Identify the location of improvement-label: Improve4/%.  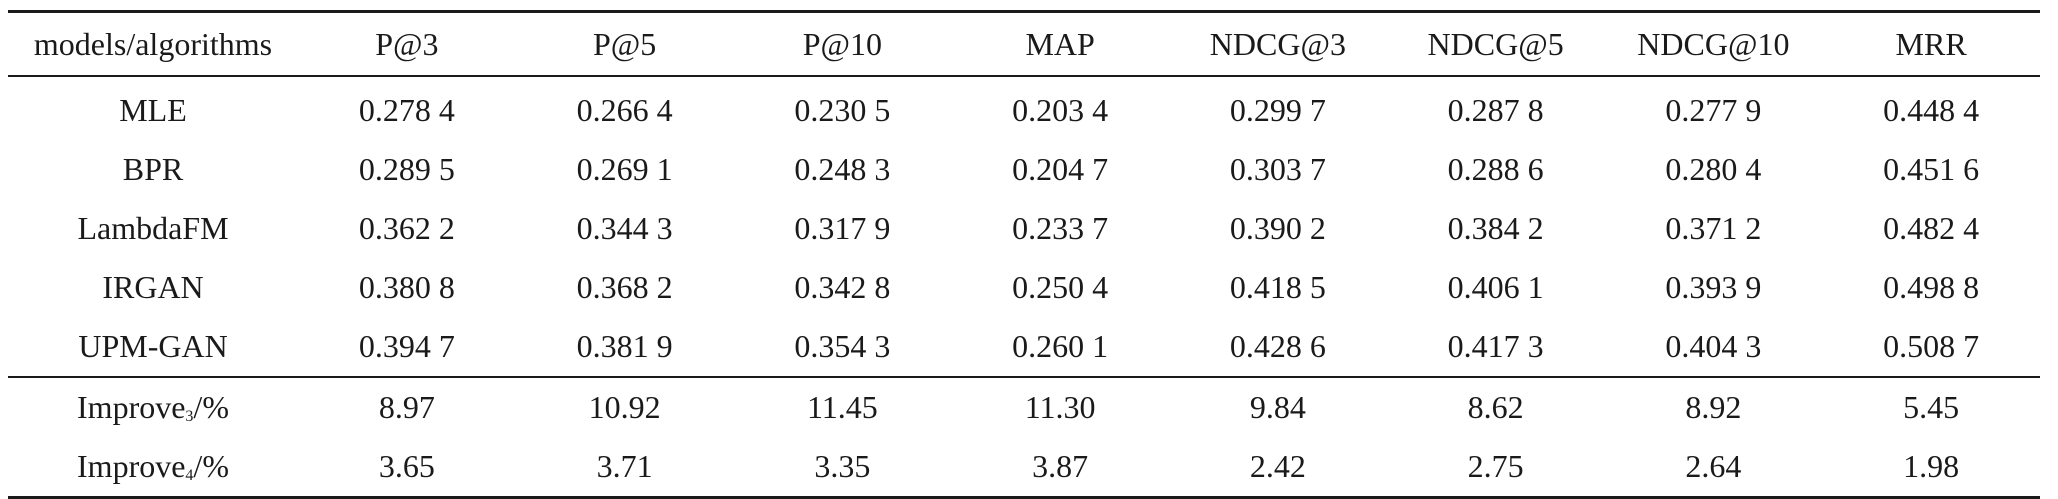
(153, 467).